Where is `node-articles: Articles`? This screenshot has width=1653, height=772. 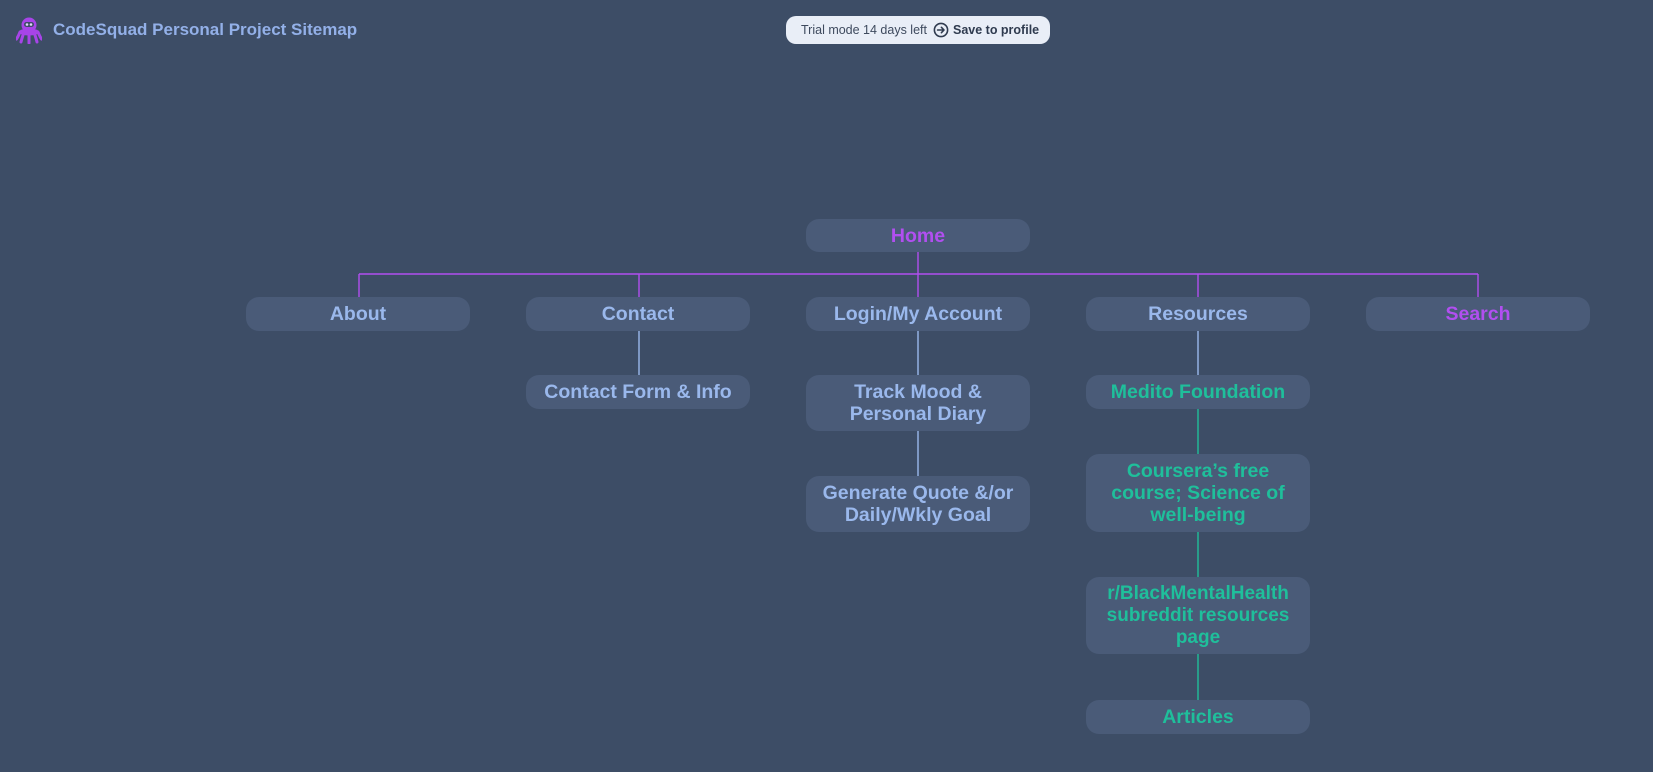 node-articles: Articles is located at coordinates (1198, 717).